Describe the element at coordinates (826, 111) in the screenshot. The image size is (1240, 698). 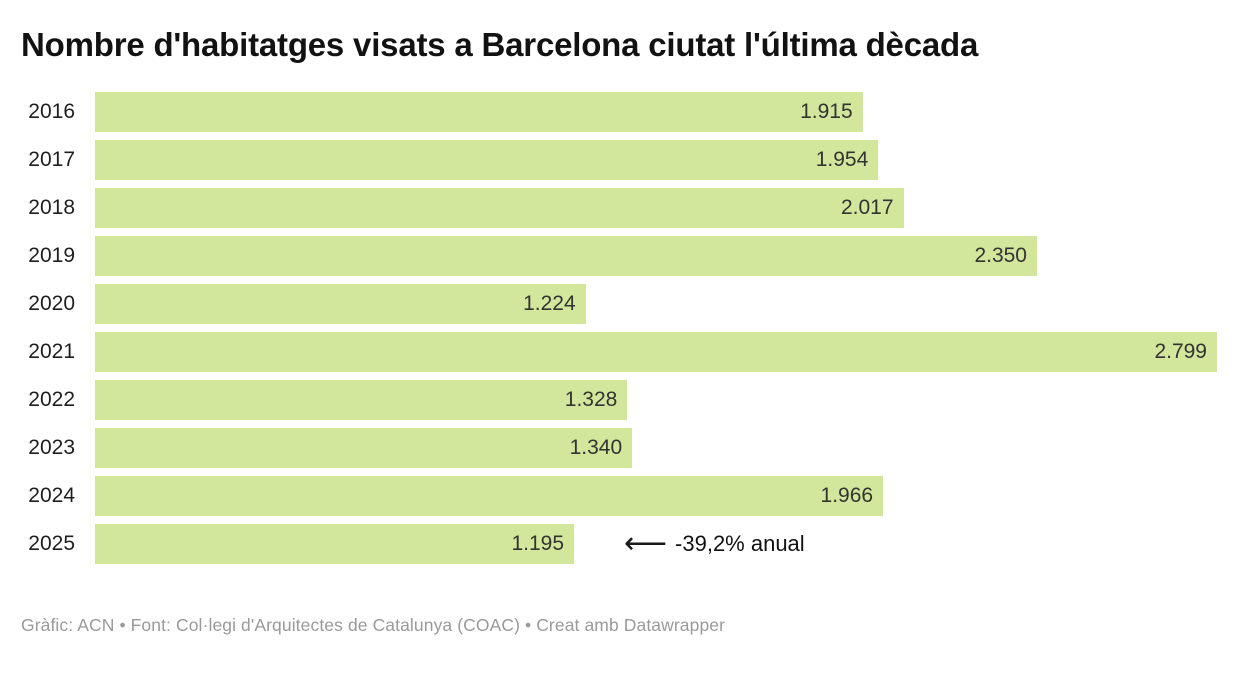
I see `value-label: 1.915` at that location.